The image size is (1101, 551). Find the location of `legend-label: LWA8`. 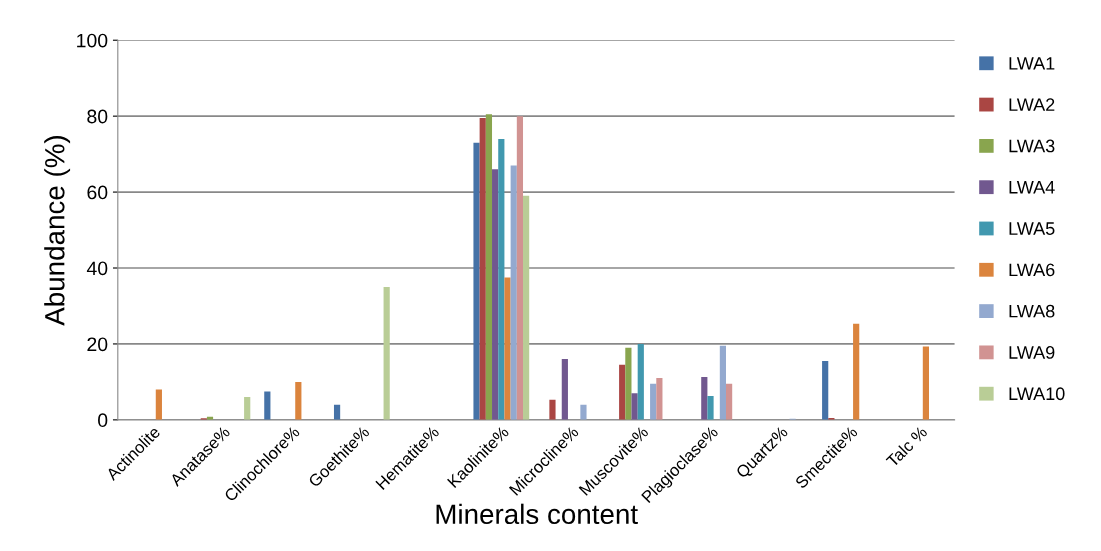

legend-label: LWA8 is located at coordinates (1032, 311).